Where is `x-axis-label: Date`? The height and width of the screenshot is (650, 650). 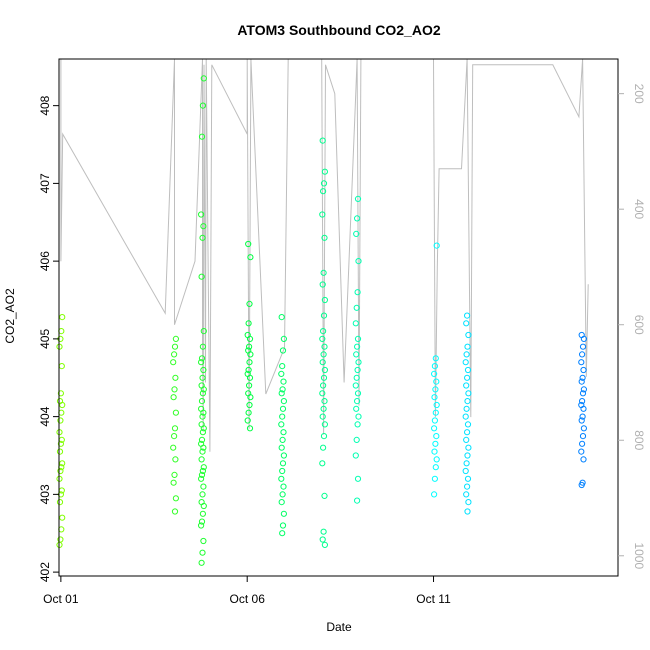
x-axis-label: Date is located at coordinates (339, 627).